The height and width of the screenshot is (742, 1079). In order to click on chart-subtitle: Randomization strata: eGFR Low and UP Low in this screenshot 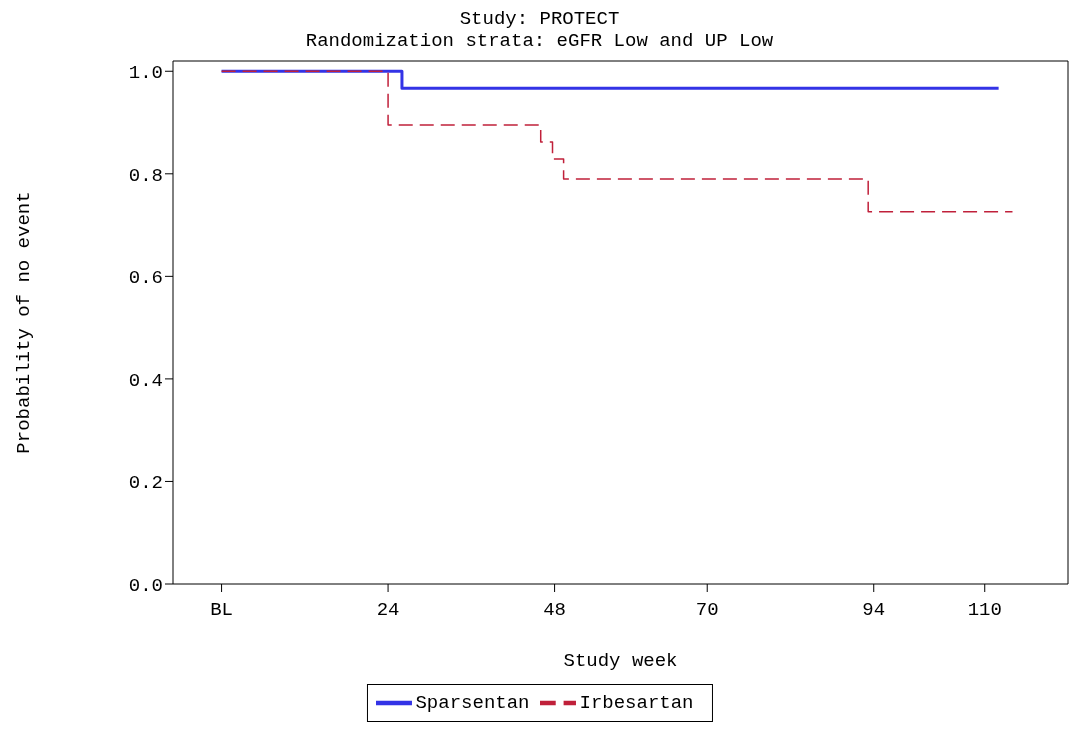, I will do `click(539, 41)`.